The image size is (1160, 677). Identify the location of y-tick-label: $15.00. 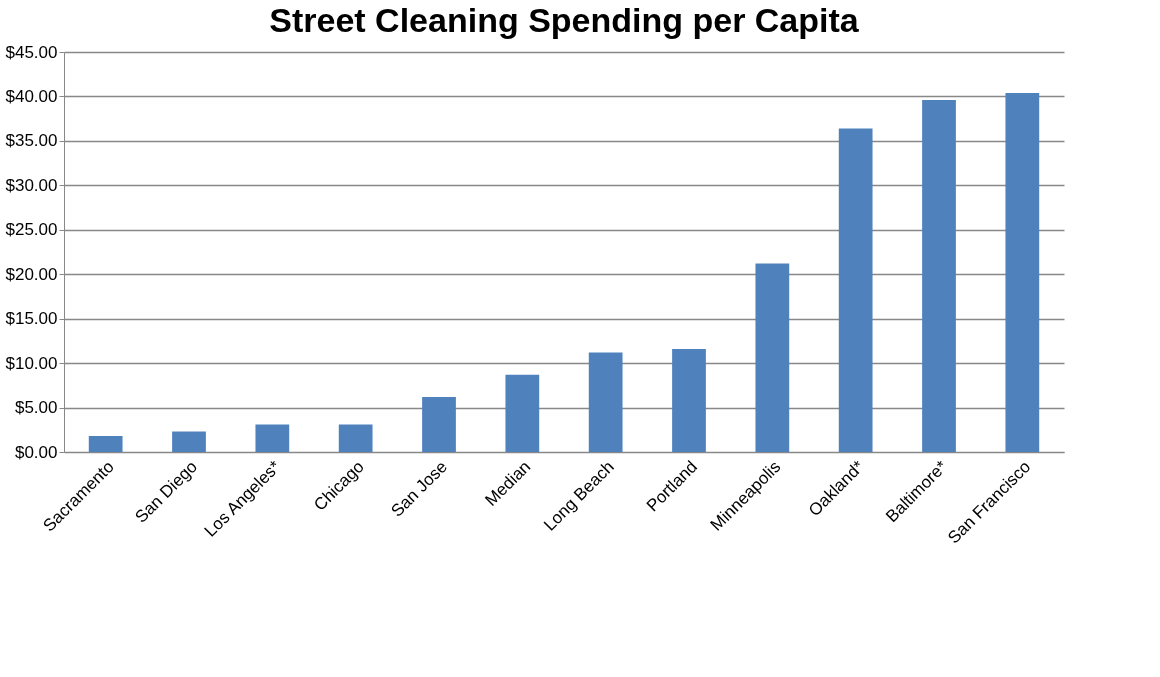
(31, 319).